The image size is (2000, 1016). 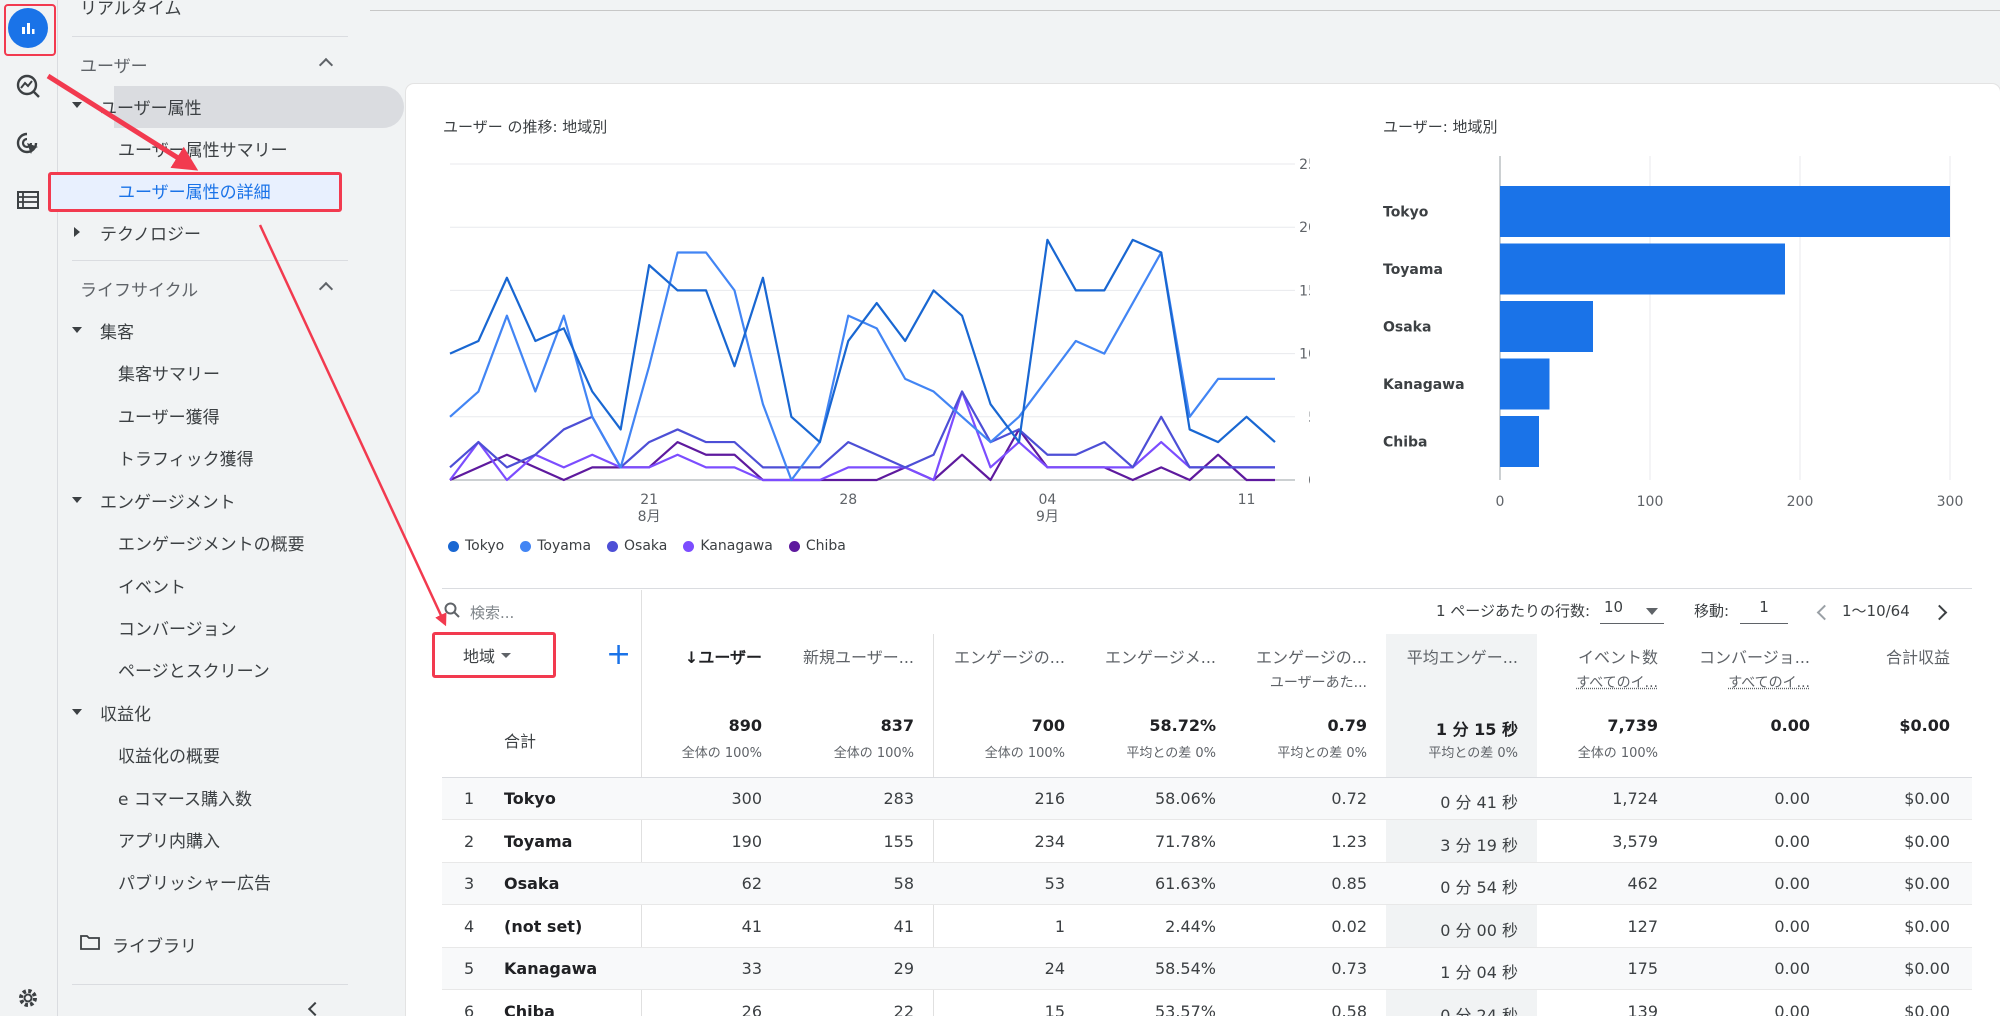 What do you see at coordinates (169, 757) in the screenshot?
I see `nav-mon-overview: 収益化の概要` at bounding box center [169, 757].